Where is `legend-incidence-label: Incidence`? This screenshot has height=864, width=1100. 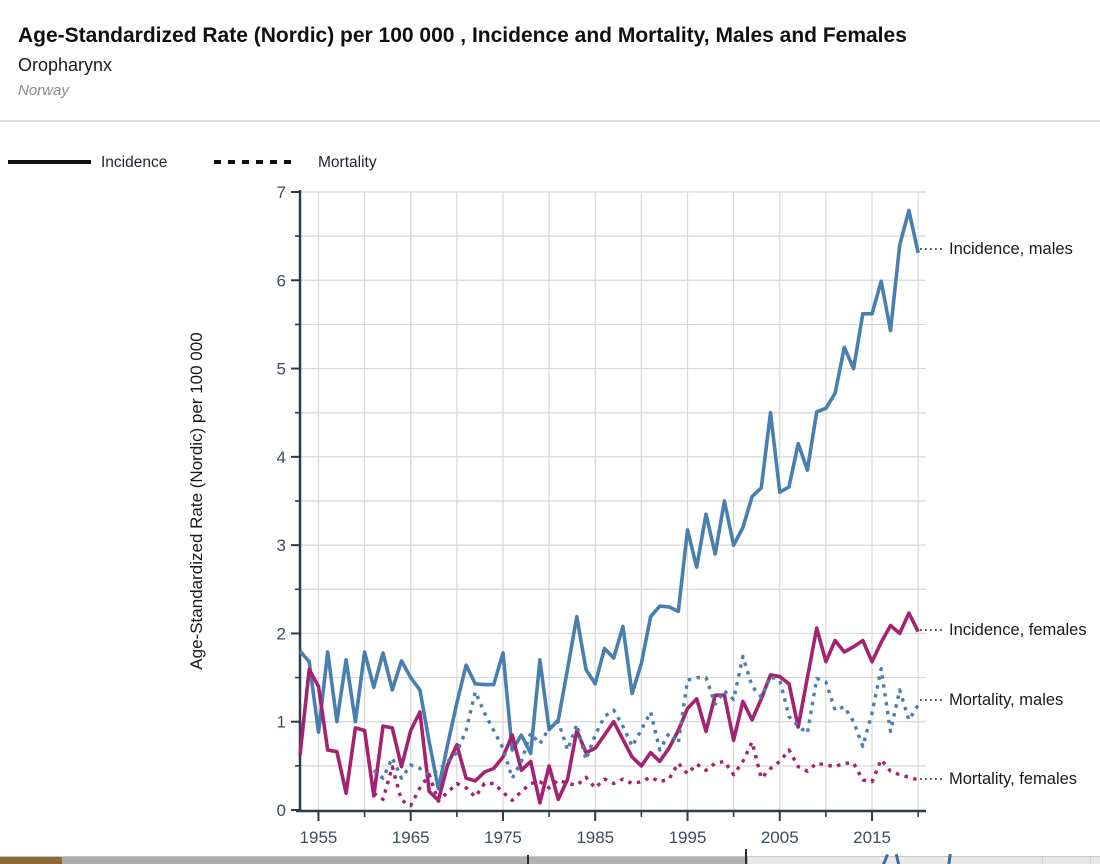
legend-incidence-label: Incidence is located at coordinates (134, 162).